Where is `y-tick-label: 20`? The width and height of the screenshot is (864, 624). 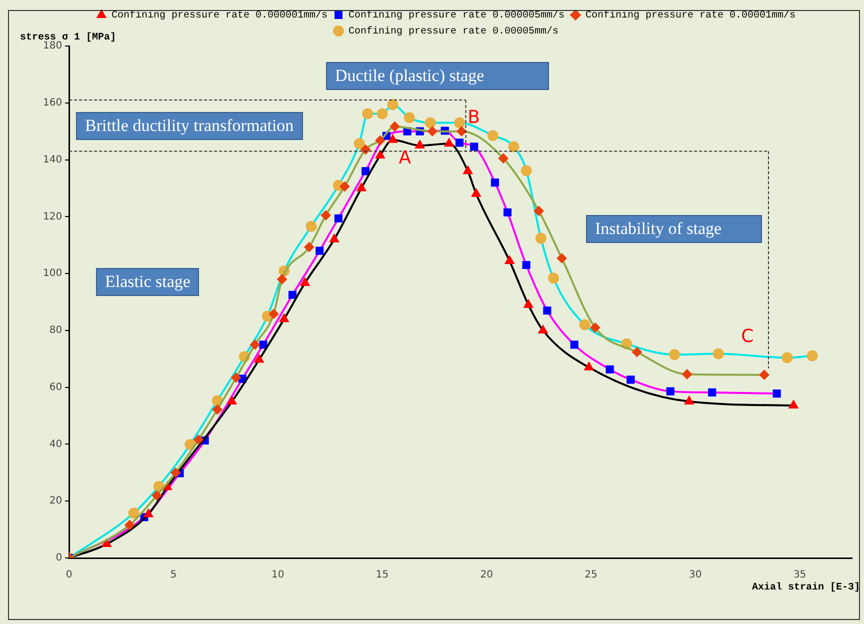 y-tick-label: 20 is located at coordinates (55, 501).